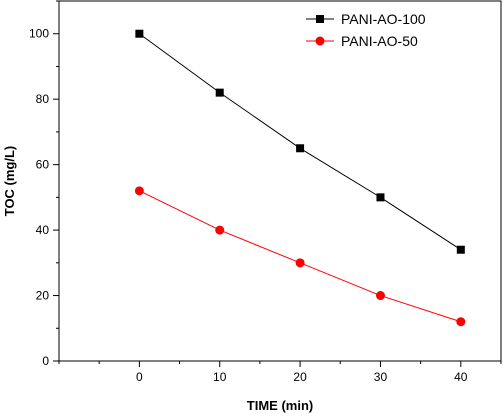 The image size is (503, 416). Describe the element at coordinates (39, 34) in the screenshot. I see `y-tick-label: 100` at that location.